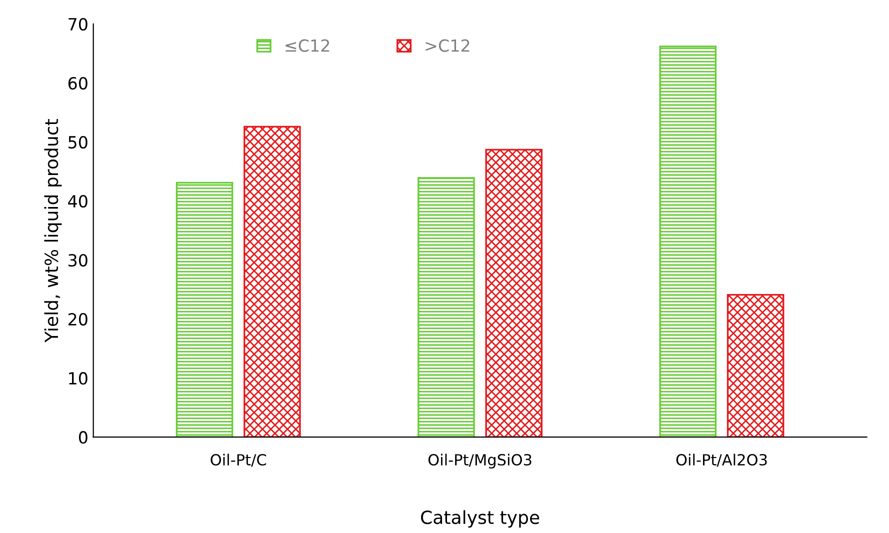  What do you see at coordinates (53, 230) in the screenshot?
I see `y-axis-title: Yield, wt% liquid product` at bounding box center [53, 230].